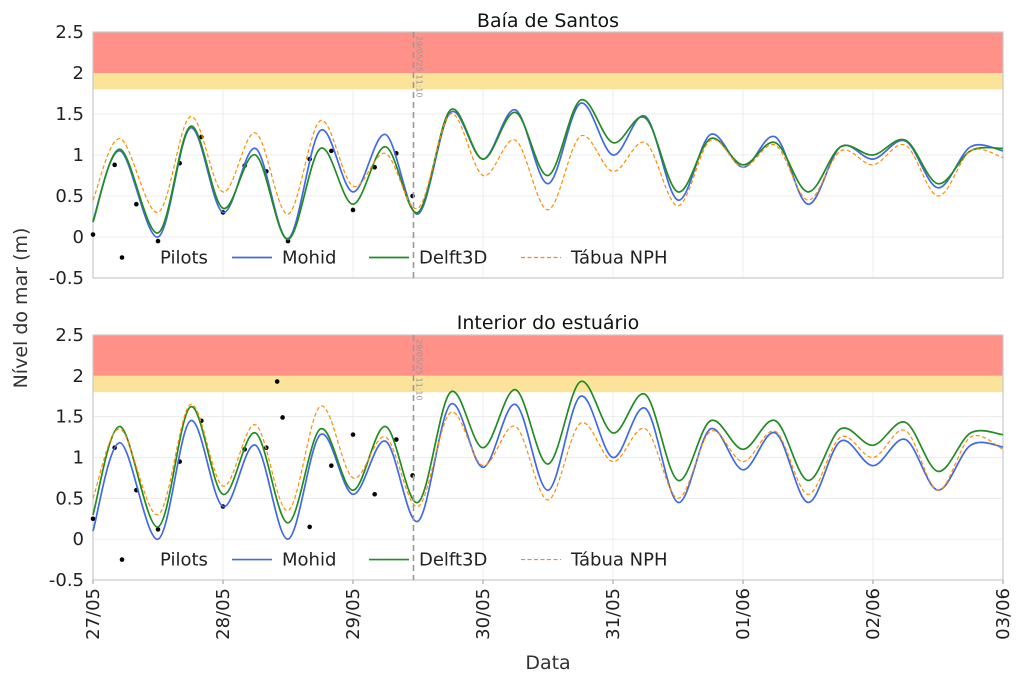  Describe the element at coordinates (548, 21) in the screenshot. I see `panel-title: Baía de Santos` at that location.